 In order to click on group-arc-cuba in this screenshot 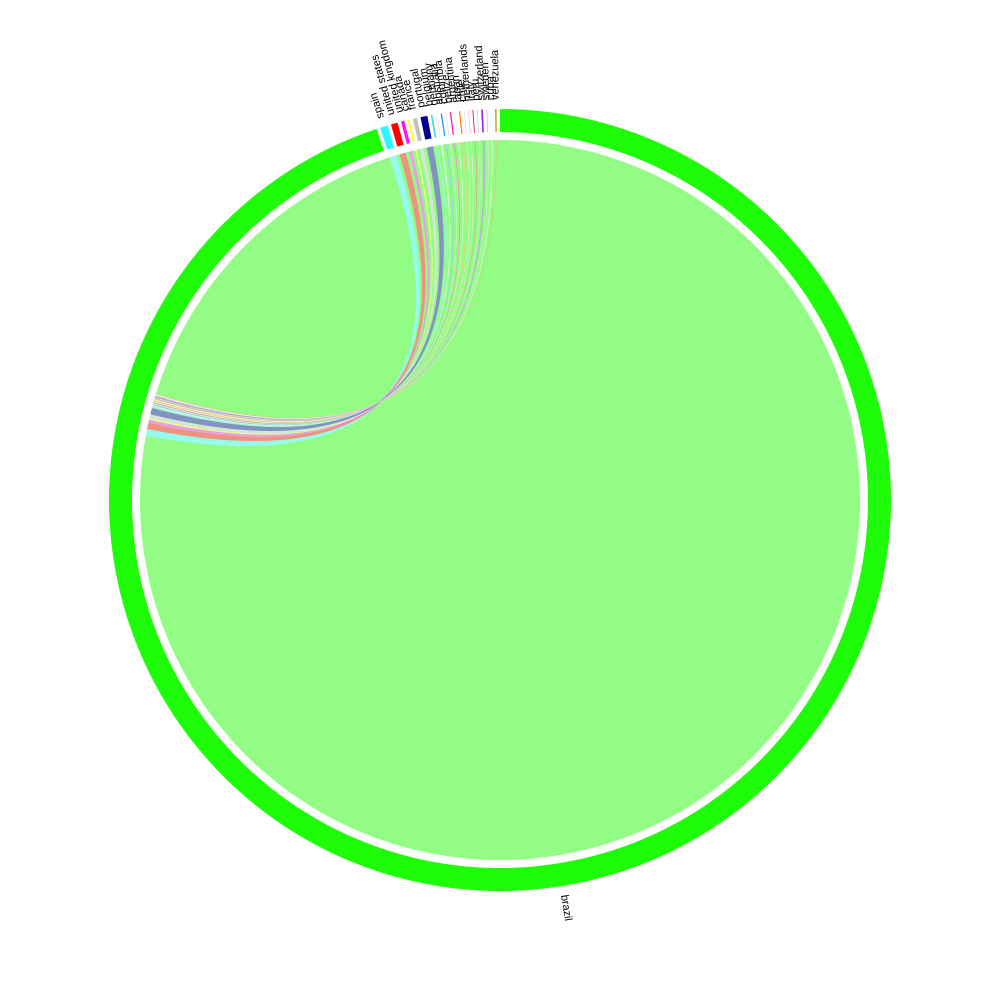, I will do `click(491, 121)`.